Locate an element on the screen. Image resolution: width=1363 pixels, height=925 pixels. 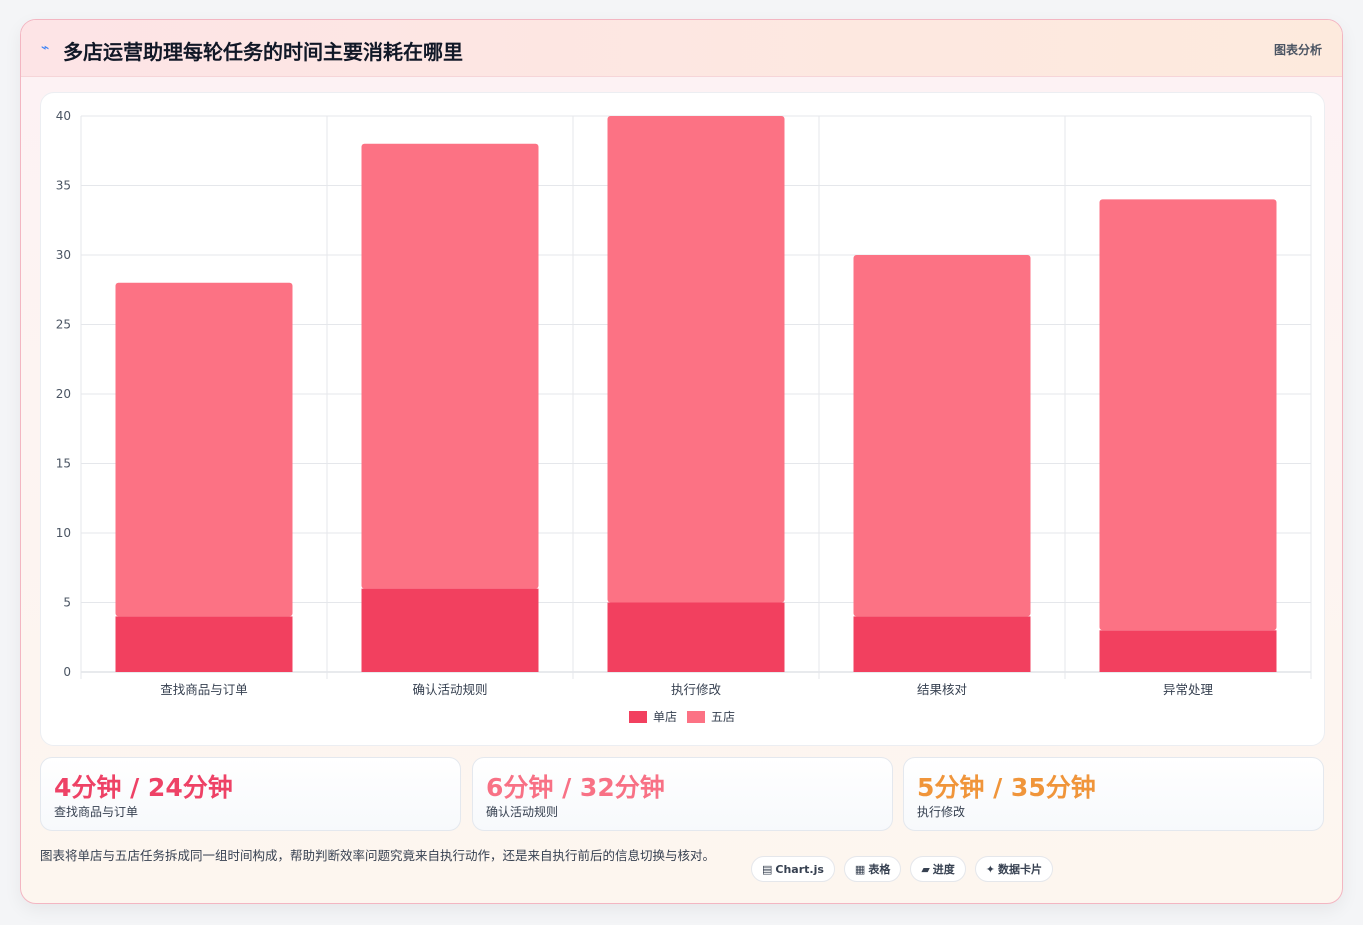
y-tick-label: 40 is located at coordinates (63, 116).